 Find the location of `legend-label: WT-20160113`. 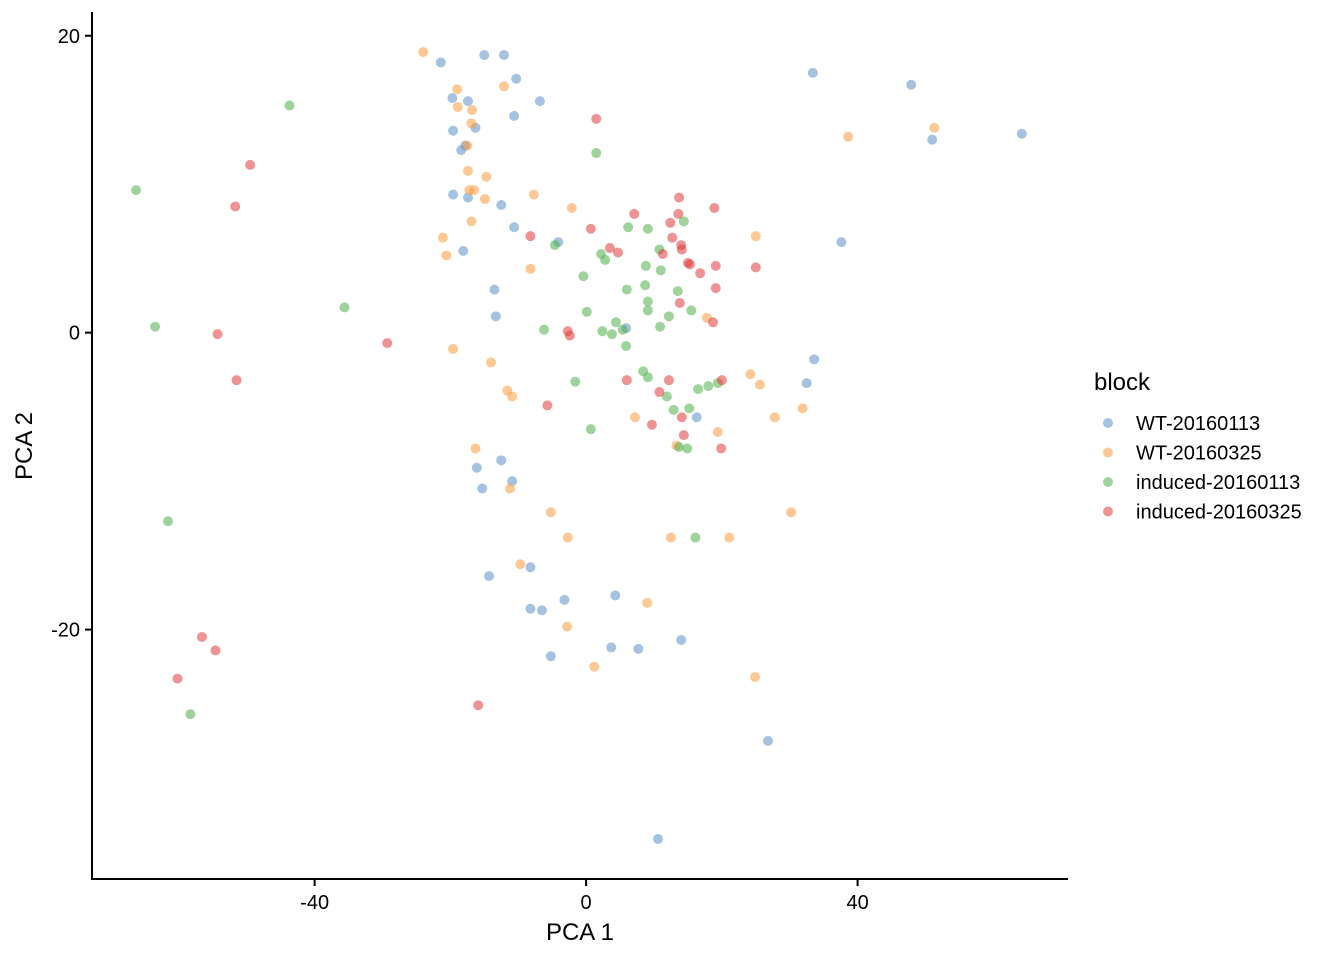

legend-label: WT-20160113 is located at coordinates (1198, 424).